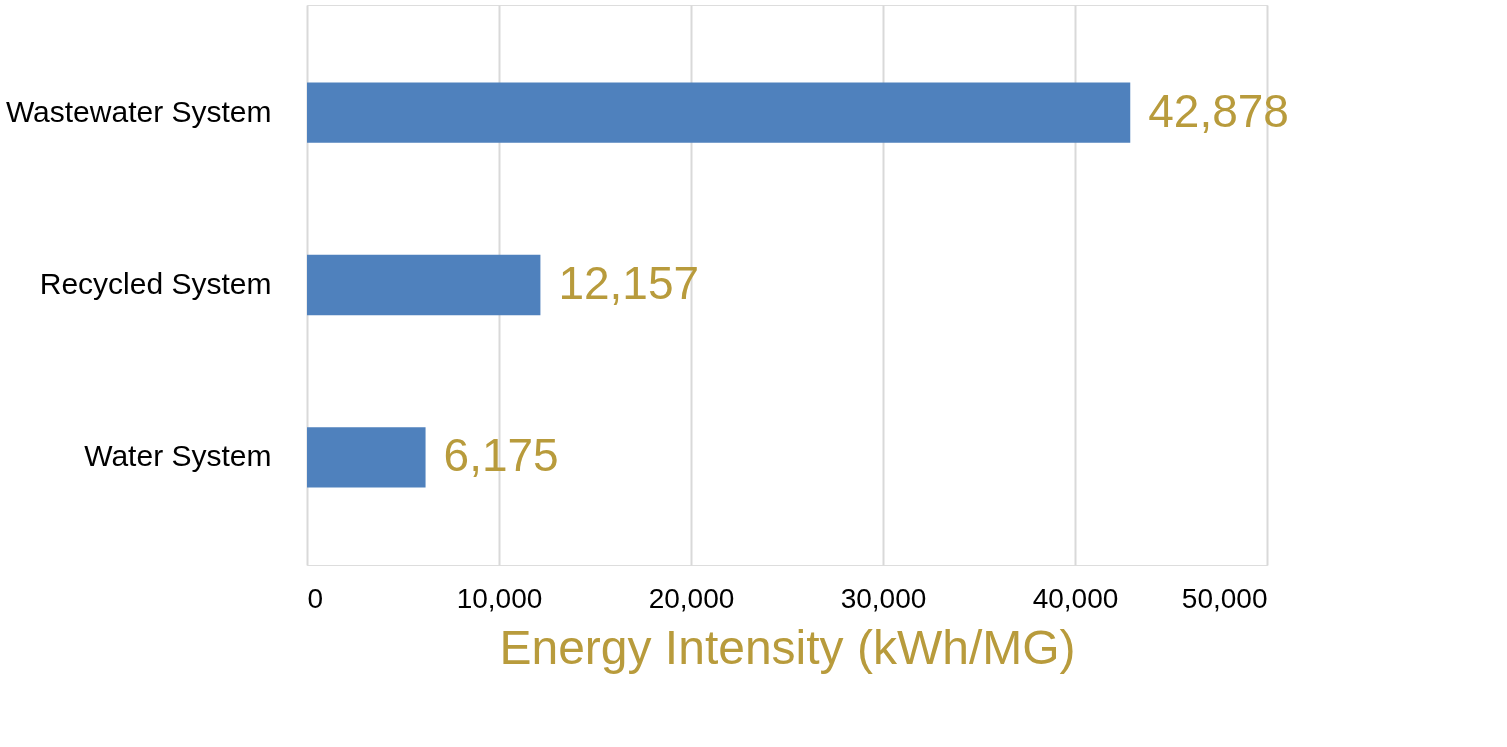 The height and width of the screenshot is (747, 1507). What do you see at coordinates (315, 598) in the screenshot?
I see `x-tick-label: 0` at bounding box center [315, 598].